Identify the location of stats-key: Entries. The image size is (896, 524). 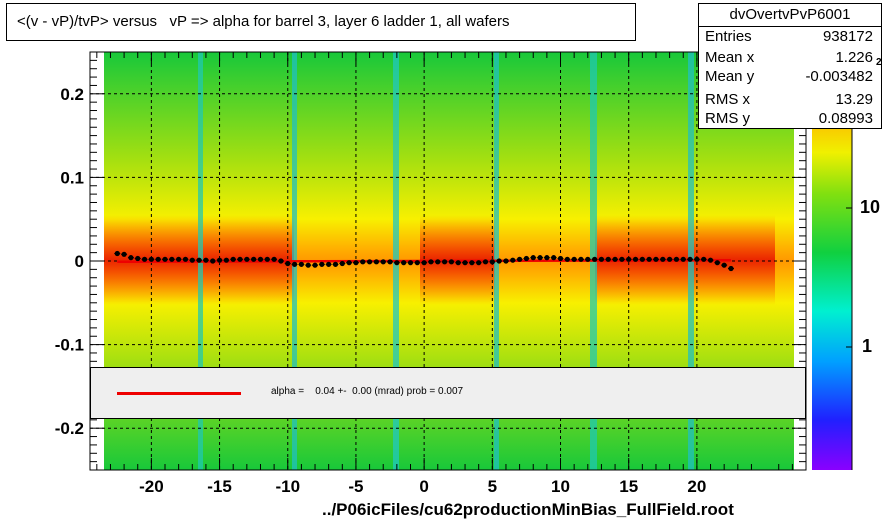
(728, 36).